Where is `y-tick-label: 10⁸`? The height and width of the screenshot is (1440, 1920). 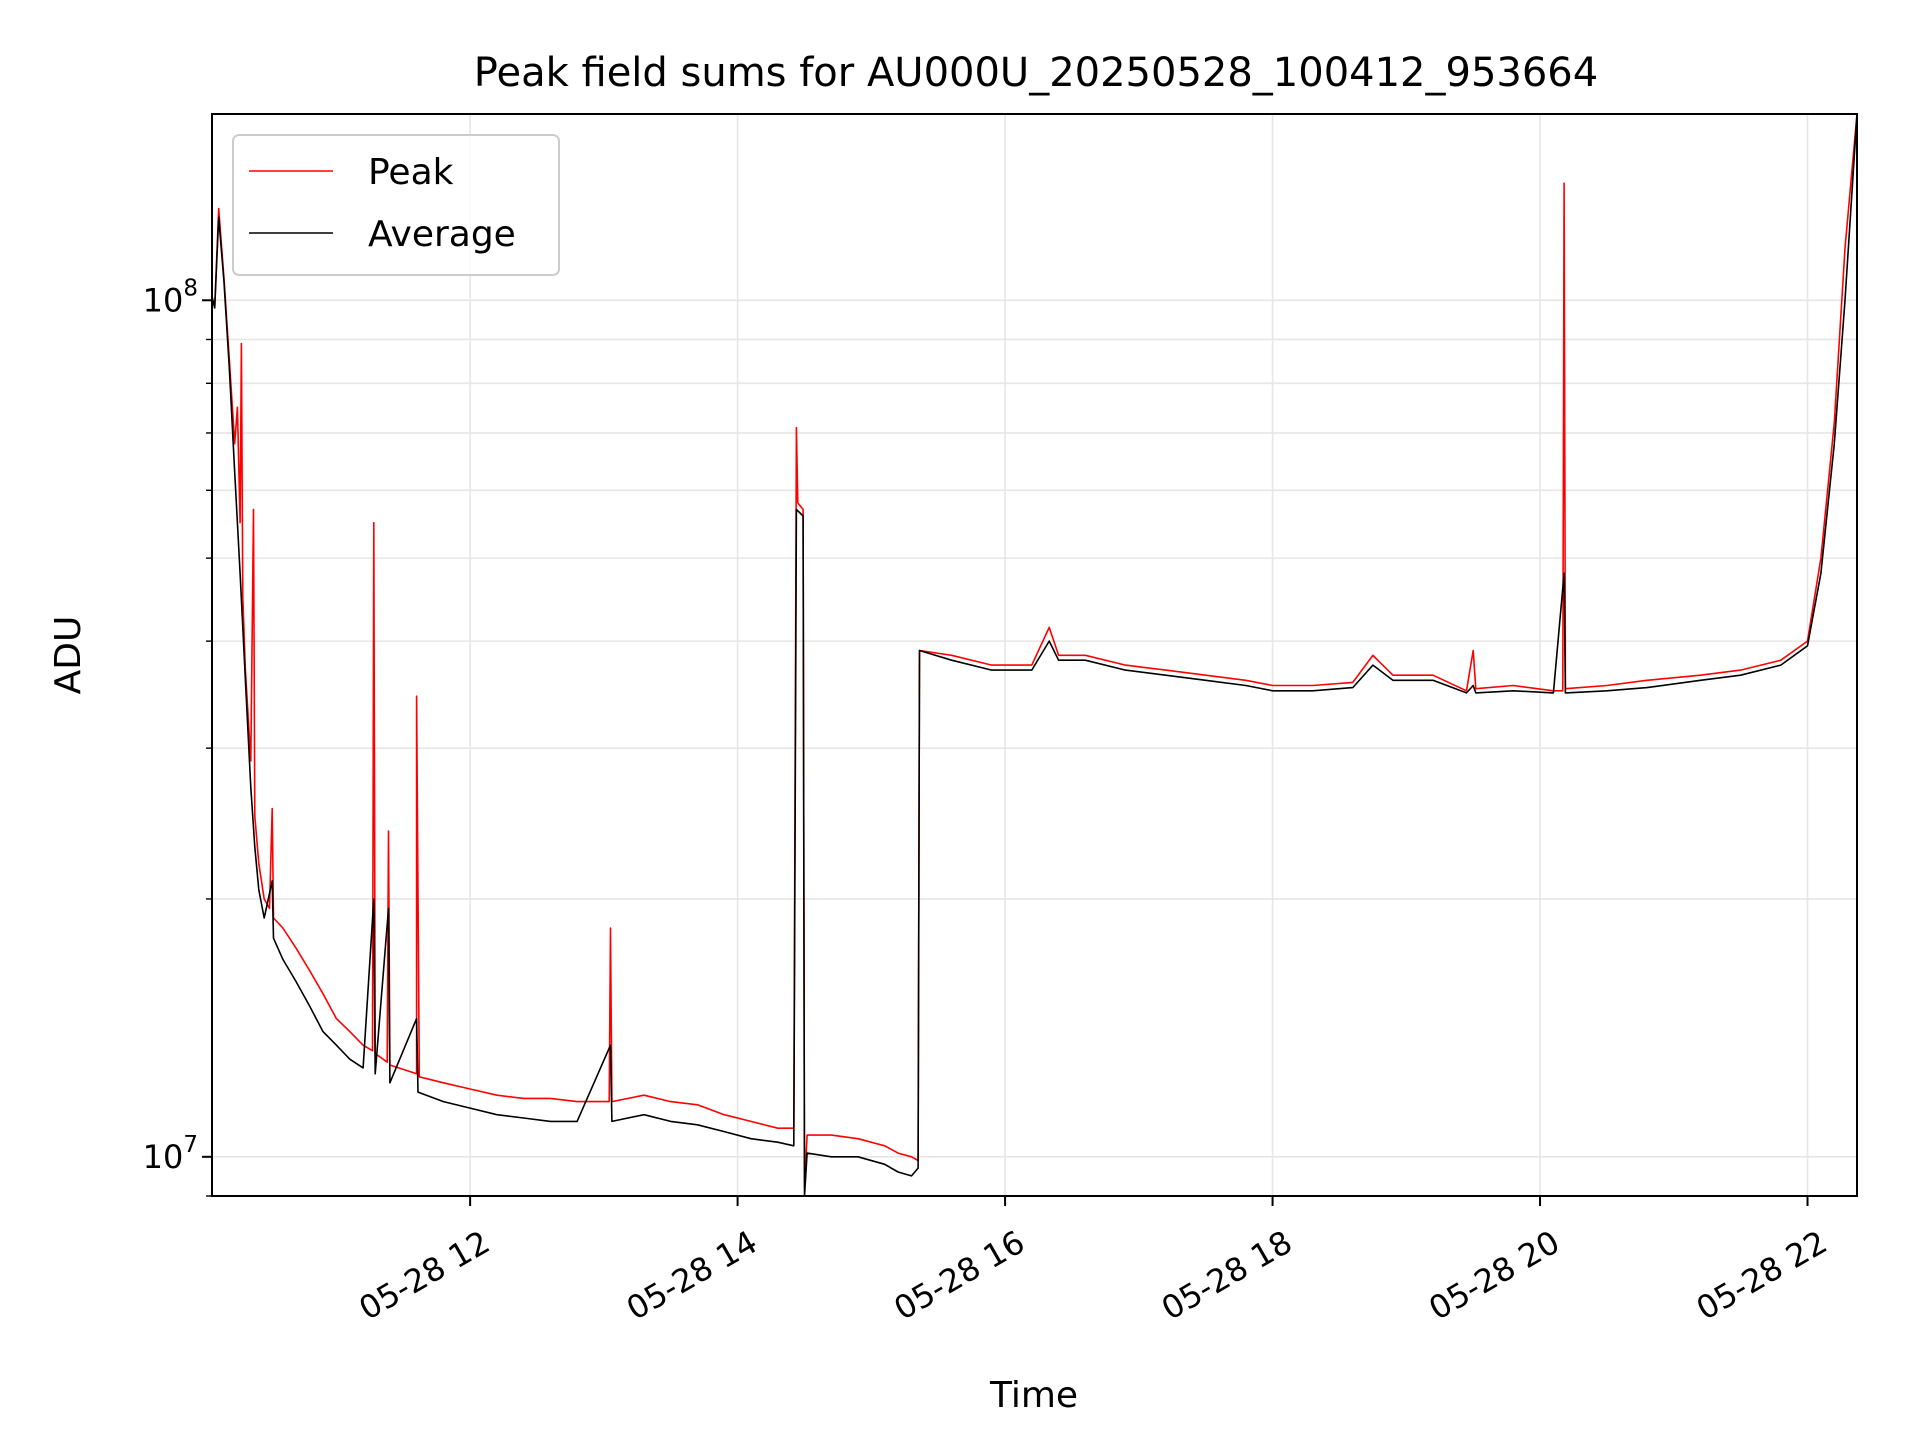
y-tick-label: 10⁸ is located at coordinates (170, 297).